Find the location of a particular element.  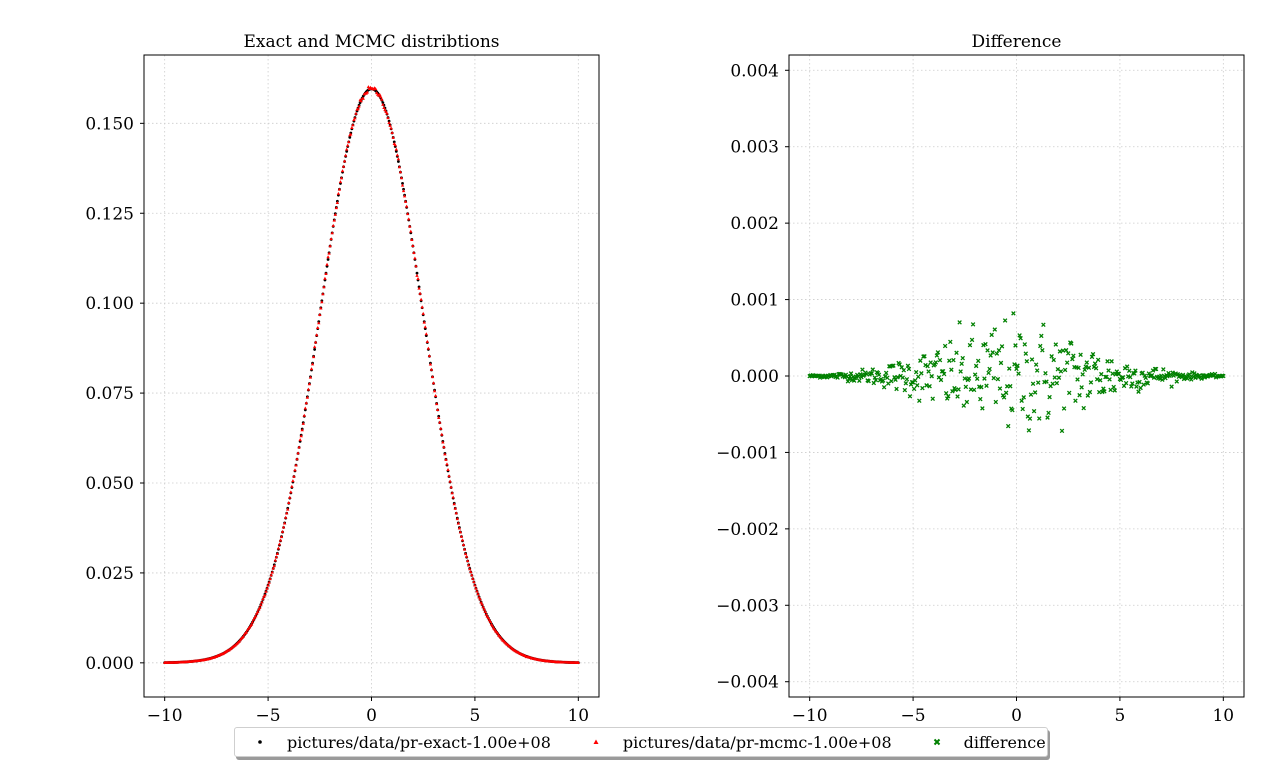

legend-label-difference: difference is located at coordinates (1004, 742).